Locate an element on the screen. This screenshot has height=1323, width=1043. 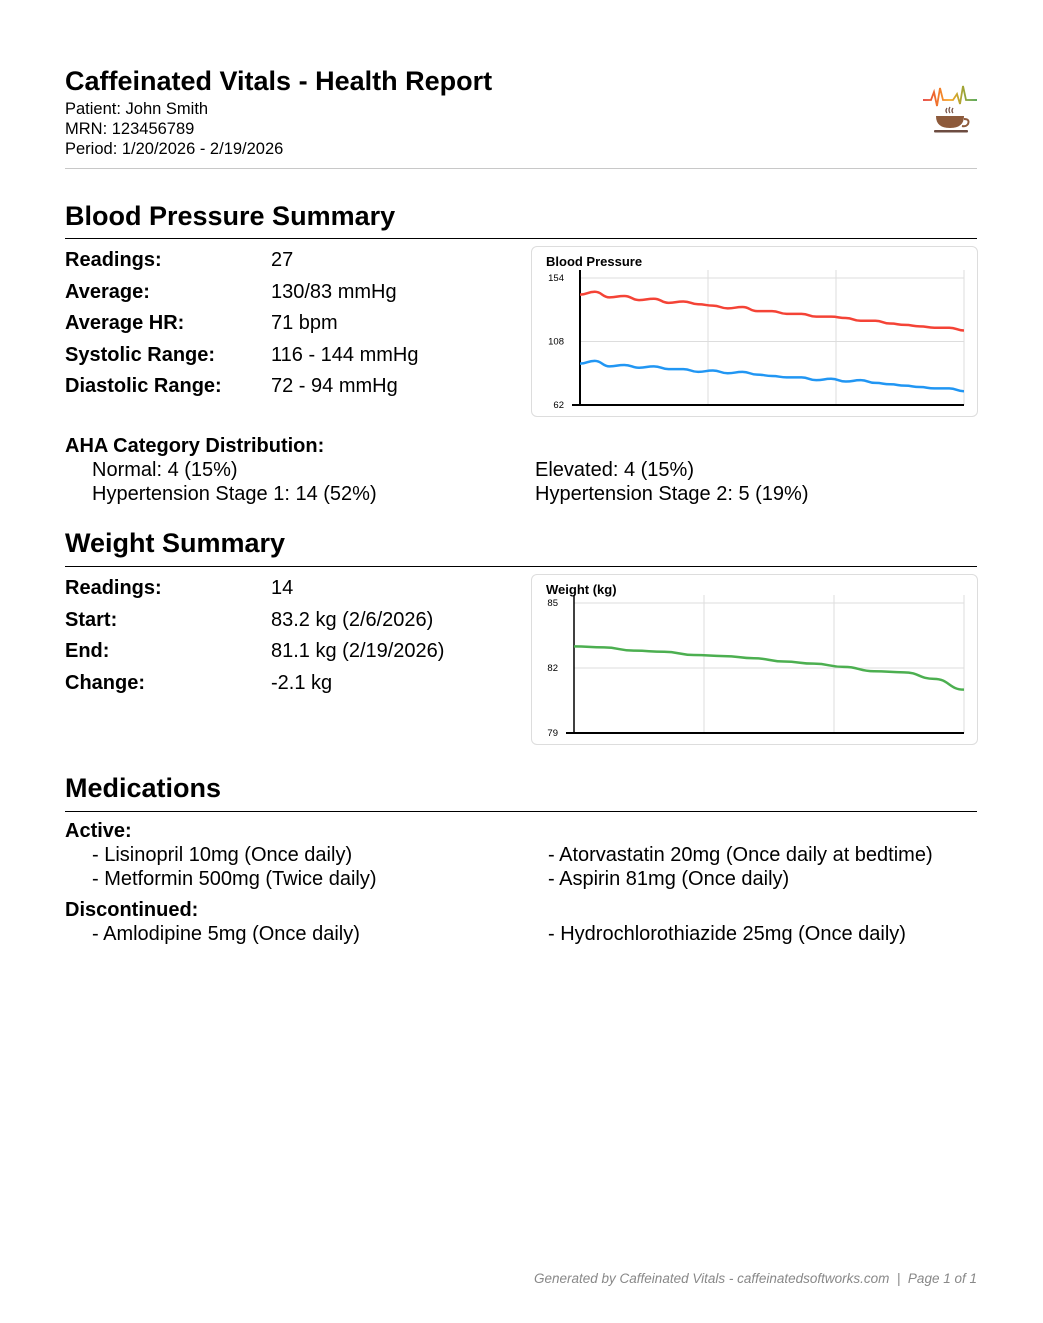
aha-heading: AHA Category Distribution: is located at coordinates (195, 446).